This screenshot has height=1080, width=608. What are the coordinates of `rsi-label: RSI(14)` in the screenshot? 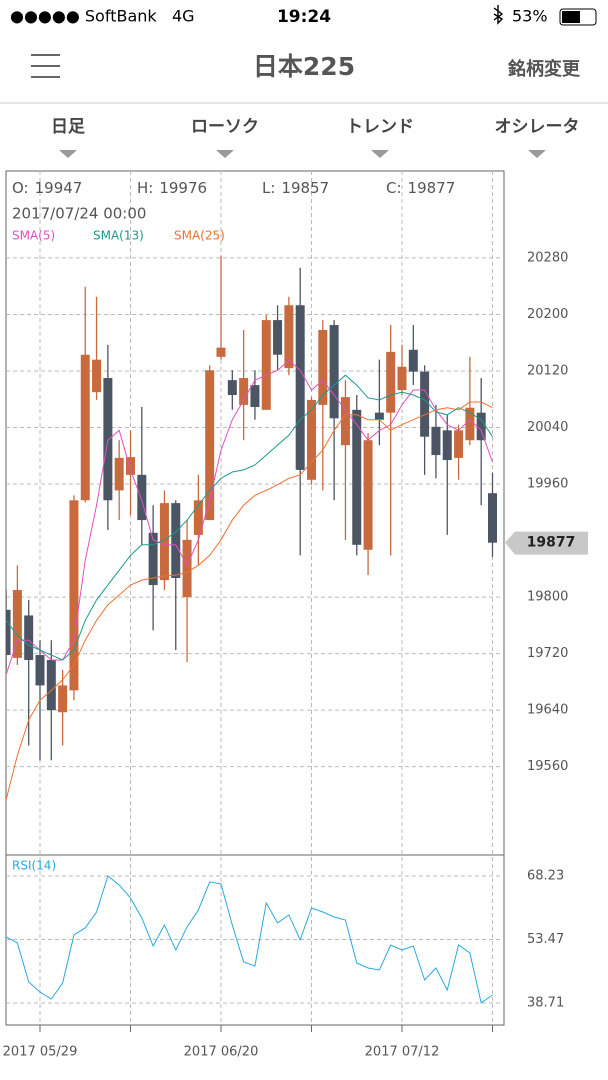 It's located at (34, 866).